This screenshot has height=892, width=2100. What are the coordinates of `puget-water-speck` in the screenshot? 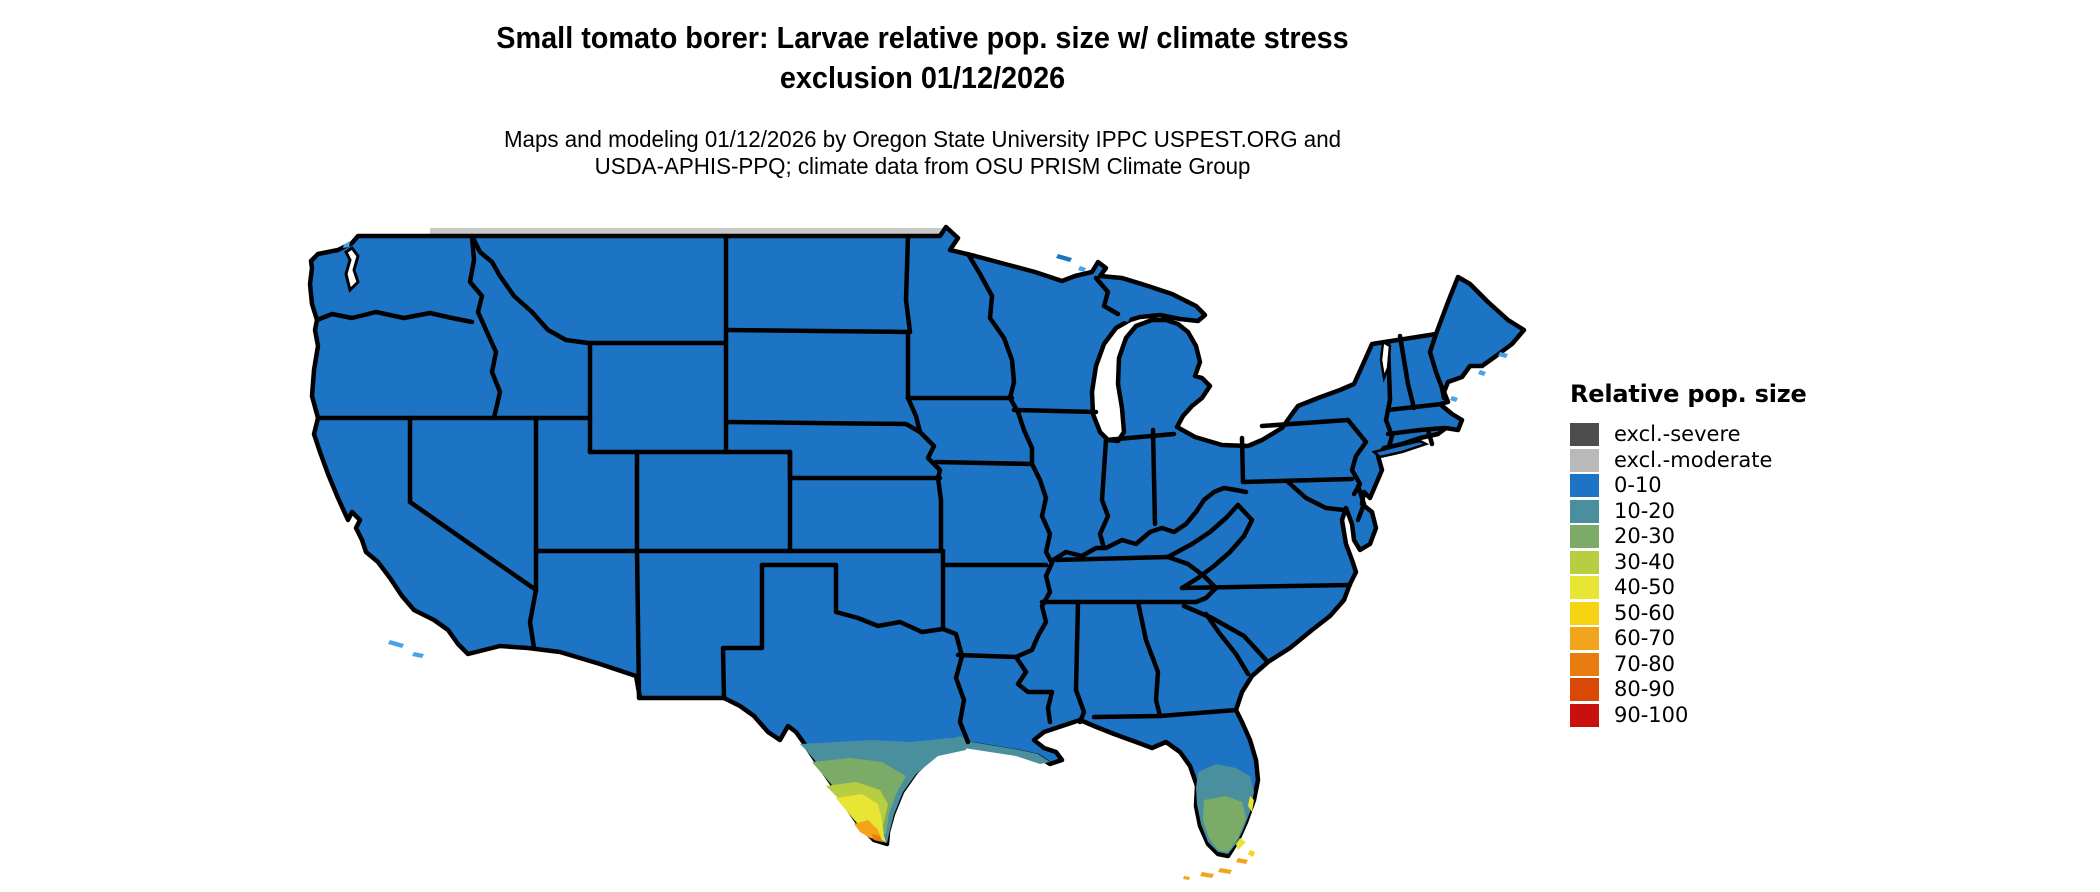 It's located at (346, 245).